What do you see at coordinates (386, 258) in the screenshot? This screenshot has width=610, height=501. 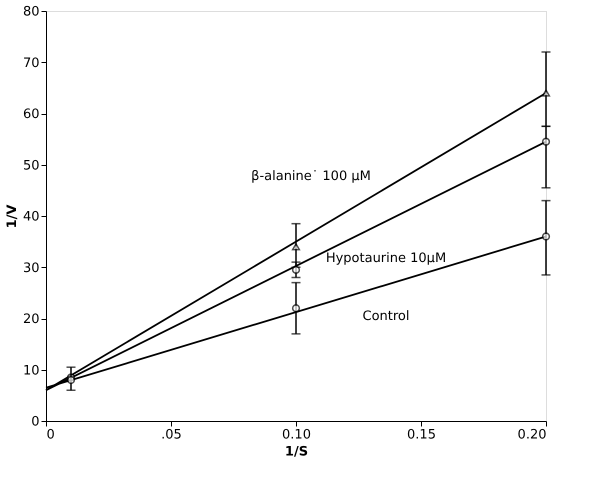 I see `series-label: Hypotaurine 10μM` at bounding box center [386, 258].